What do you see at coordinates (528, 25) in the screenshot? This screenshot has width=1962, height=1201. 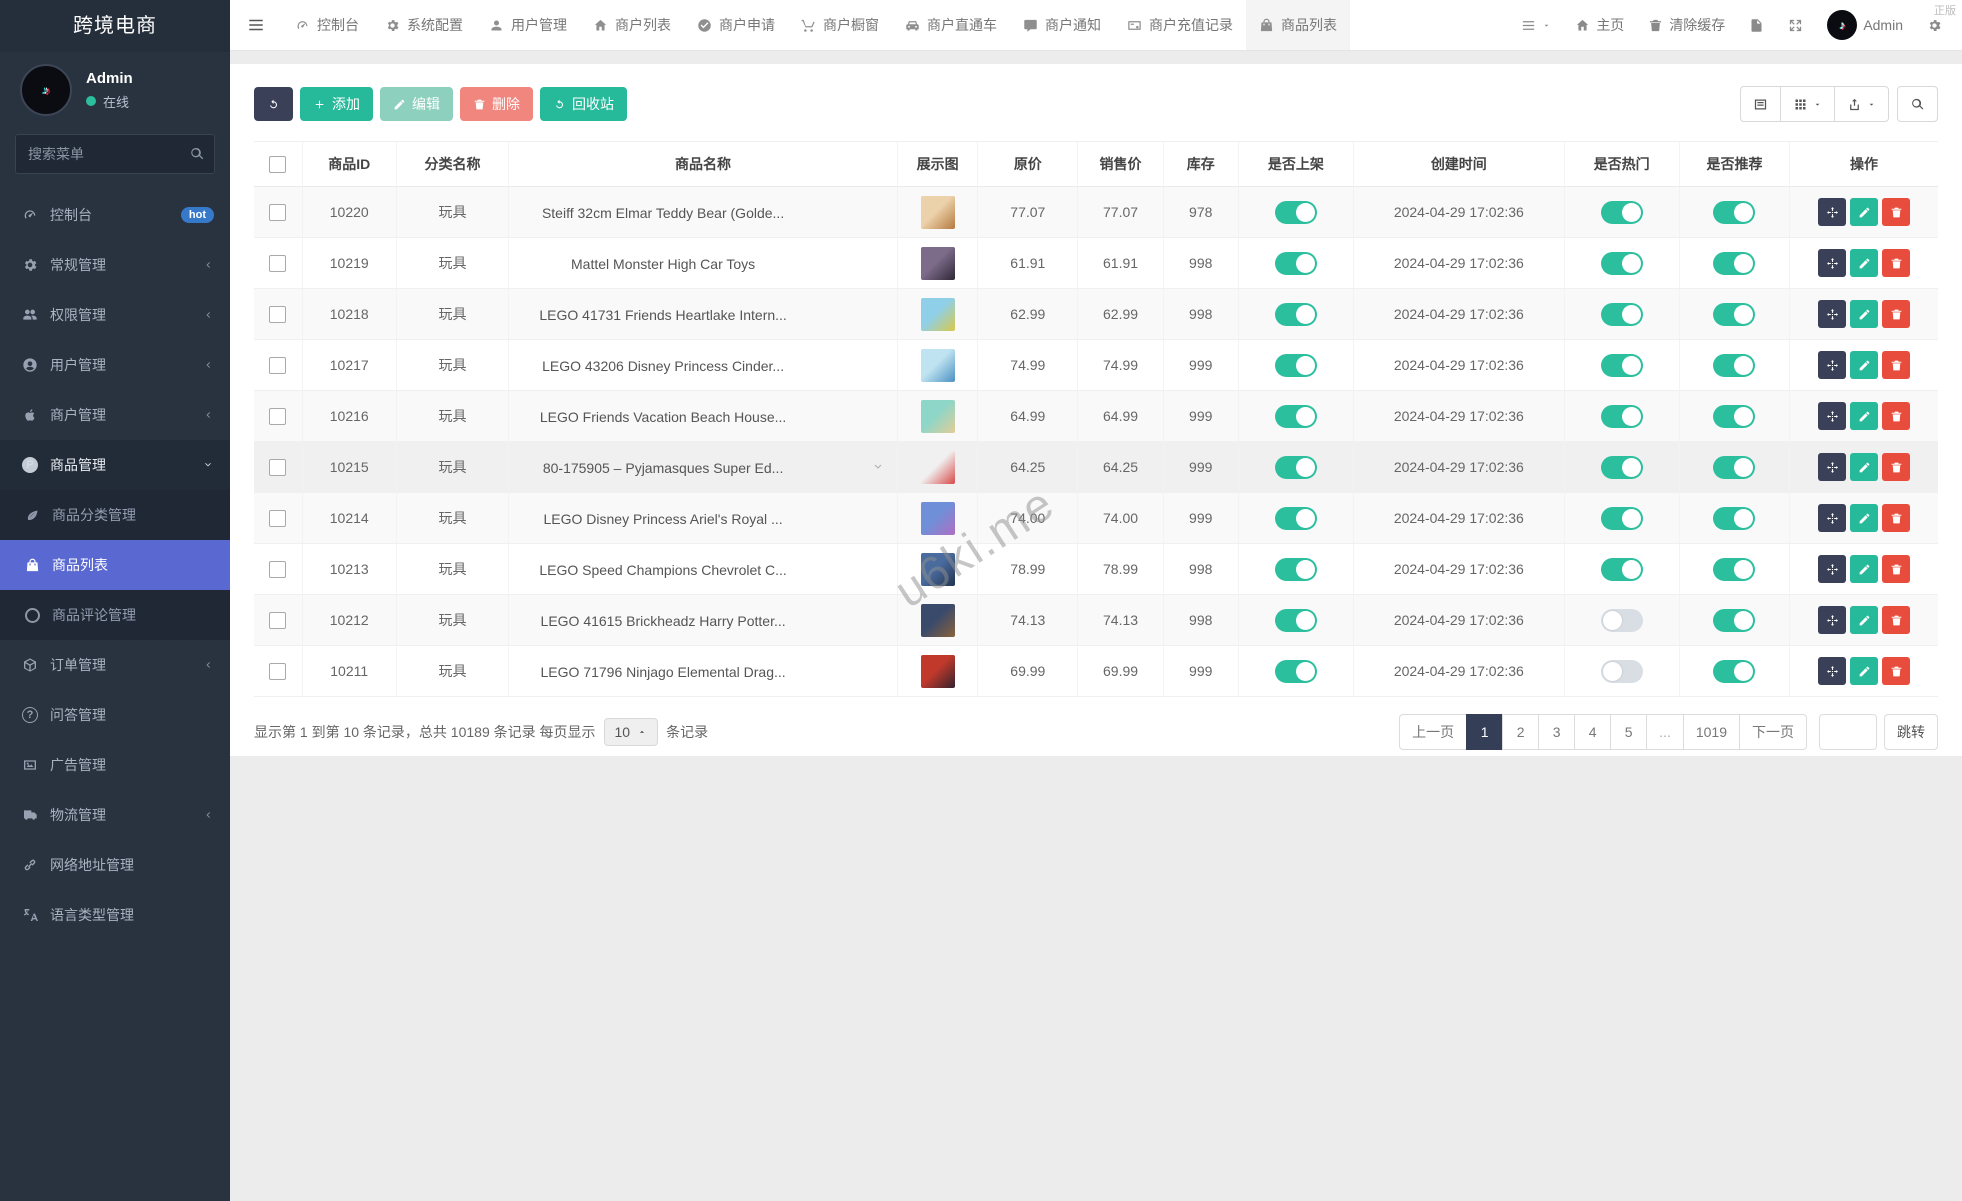 I see `tab-user-management: 用户管理` at bounding box center [528, 25].